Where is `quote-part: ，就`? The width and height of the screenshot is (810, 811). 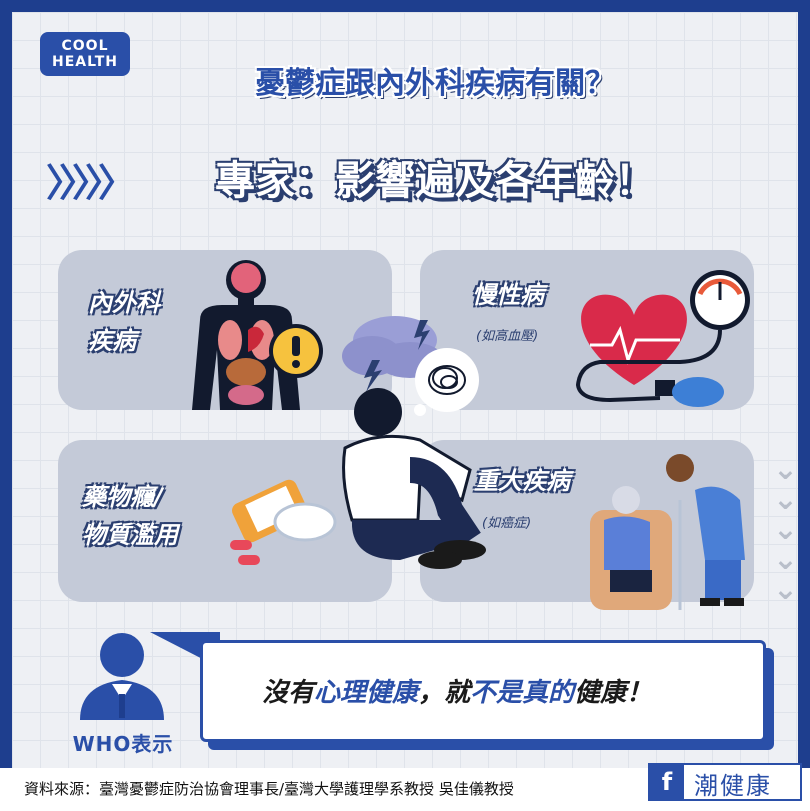
quote-part: ，就 is located at coordinates (444, 693).